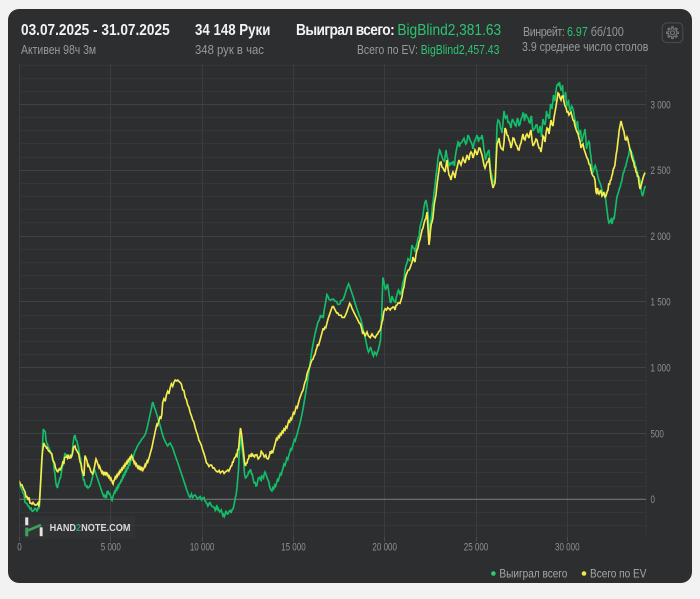 This screenshot has height=599, width=700. I want to click on svg-text: 3 000, so click(661, 105).